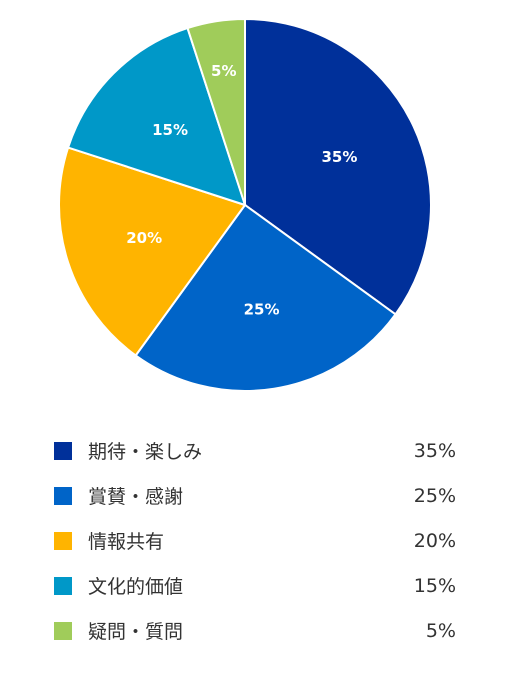  What do you see at coordinates (63, 540) in the screenshot?
I see `legend-swatch-info-sharing` at bounding box center [63, 540].